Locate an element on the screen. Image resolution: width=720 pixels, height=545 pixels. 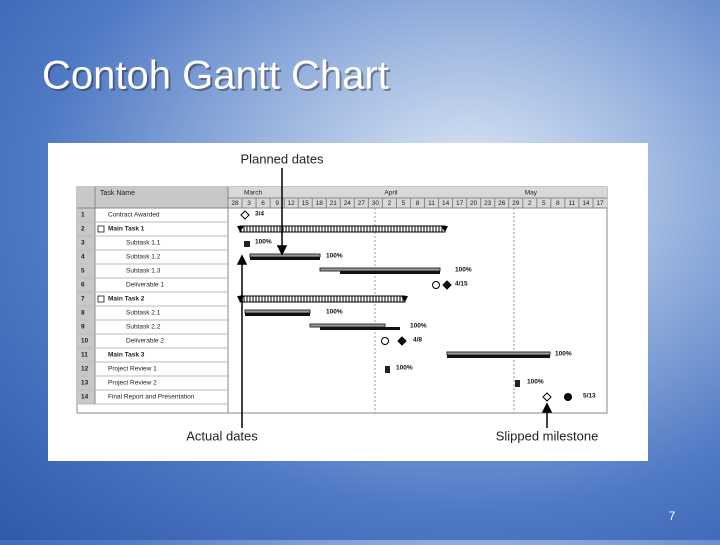
title: Contoh Gantt Chart is located at coordinates (215, 76).